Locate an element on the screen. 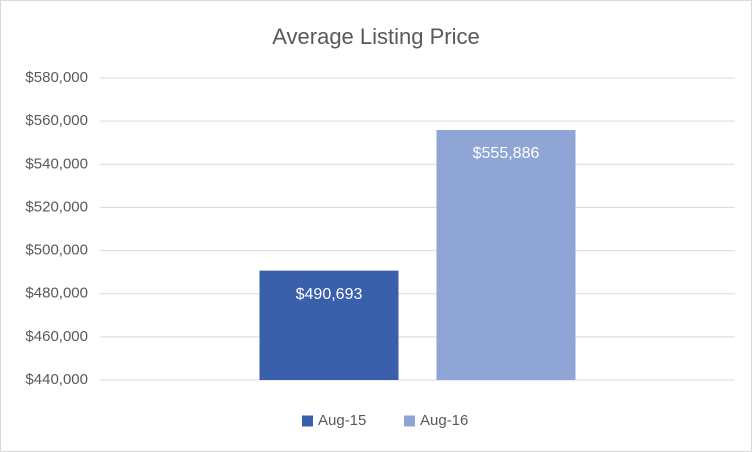  y-tick-label: $460,000 is located at coordinates (56, 336).